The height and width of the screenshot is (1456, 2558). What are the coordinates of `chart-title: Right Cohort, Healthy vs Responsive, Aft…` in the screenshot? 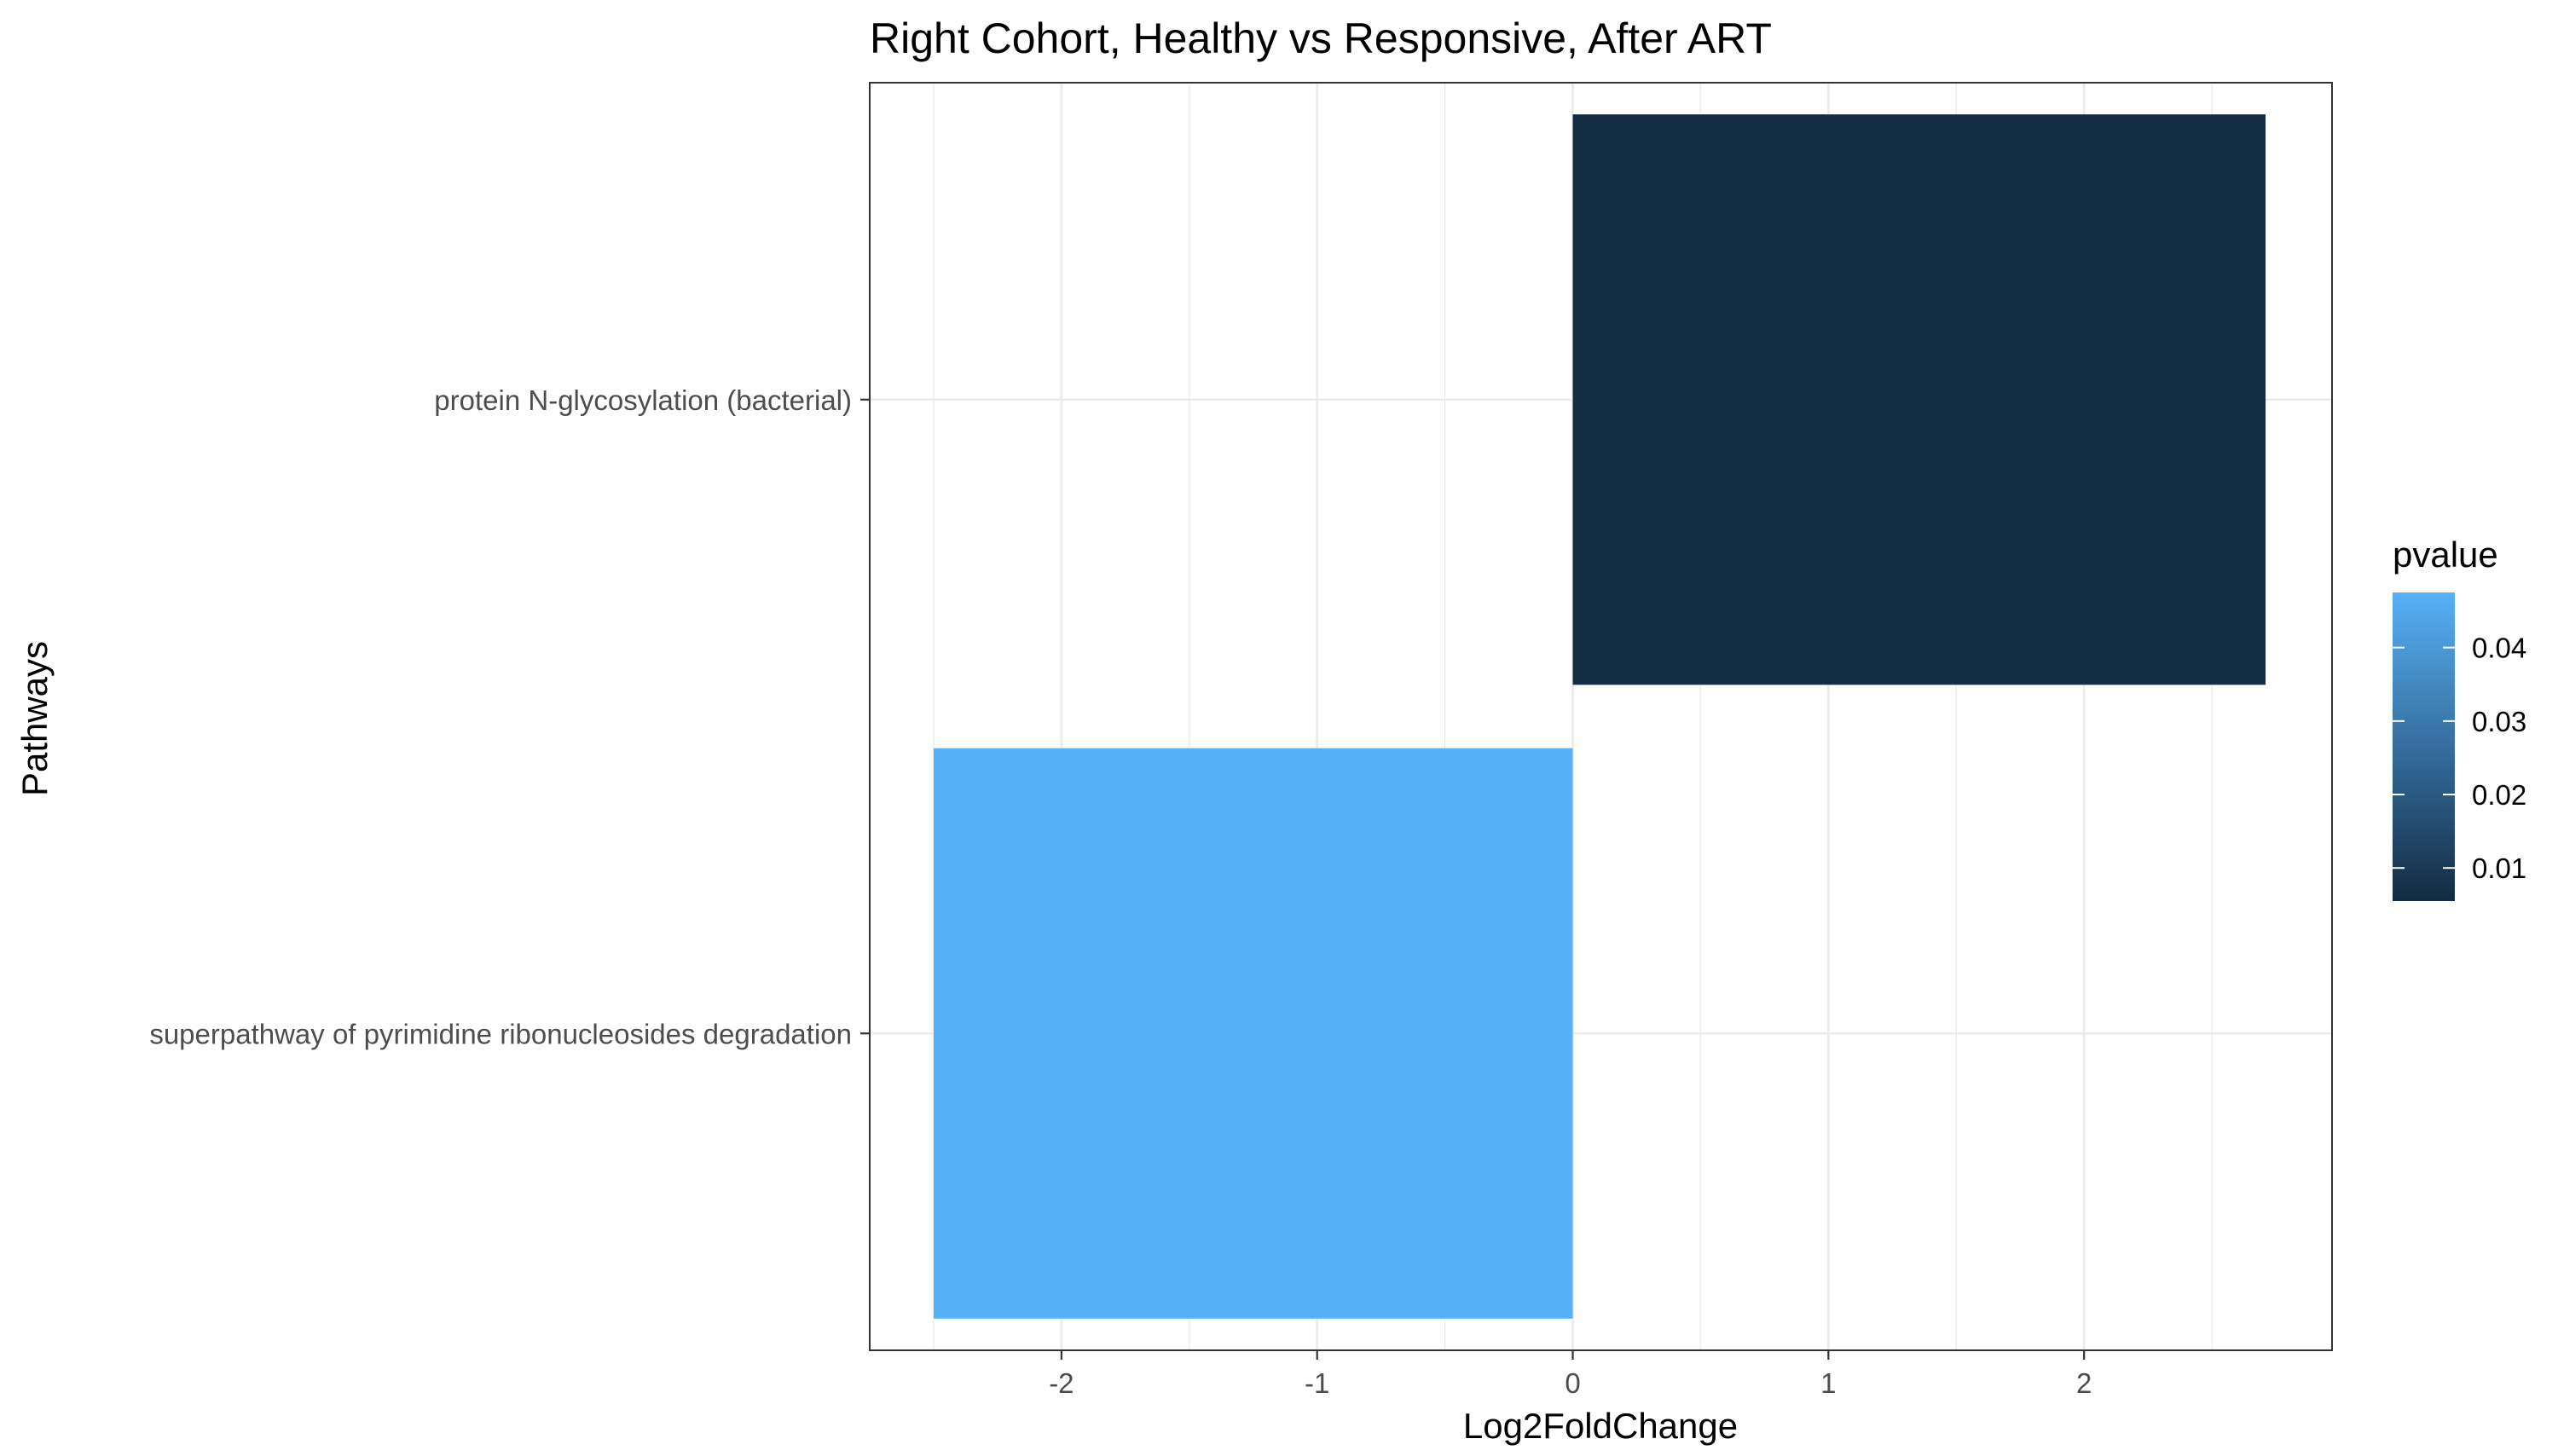 It's located at (1321, 38).